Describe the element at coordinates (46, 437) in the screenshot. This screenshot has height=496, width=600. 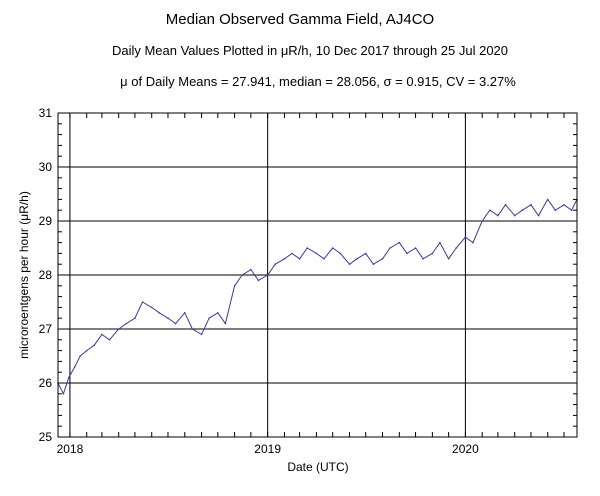
I see `y-tick-label: 25` at that location.